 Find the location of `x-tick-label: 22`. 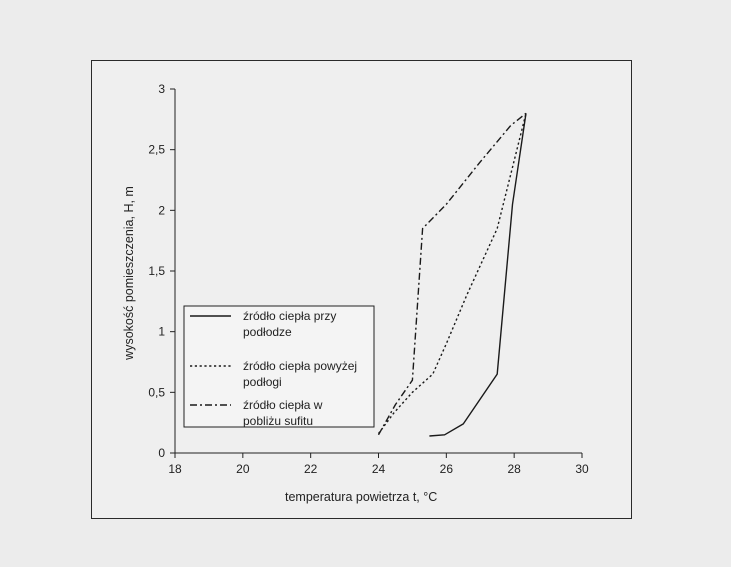

x-tick-label: 22 is located at coordinates (311, 469).